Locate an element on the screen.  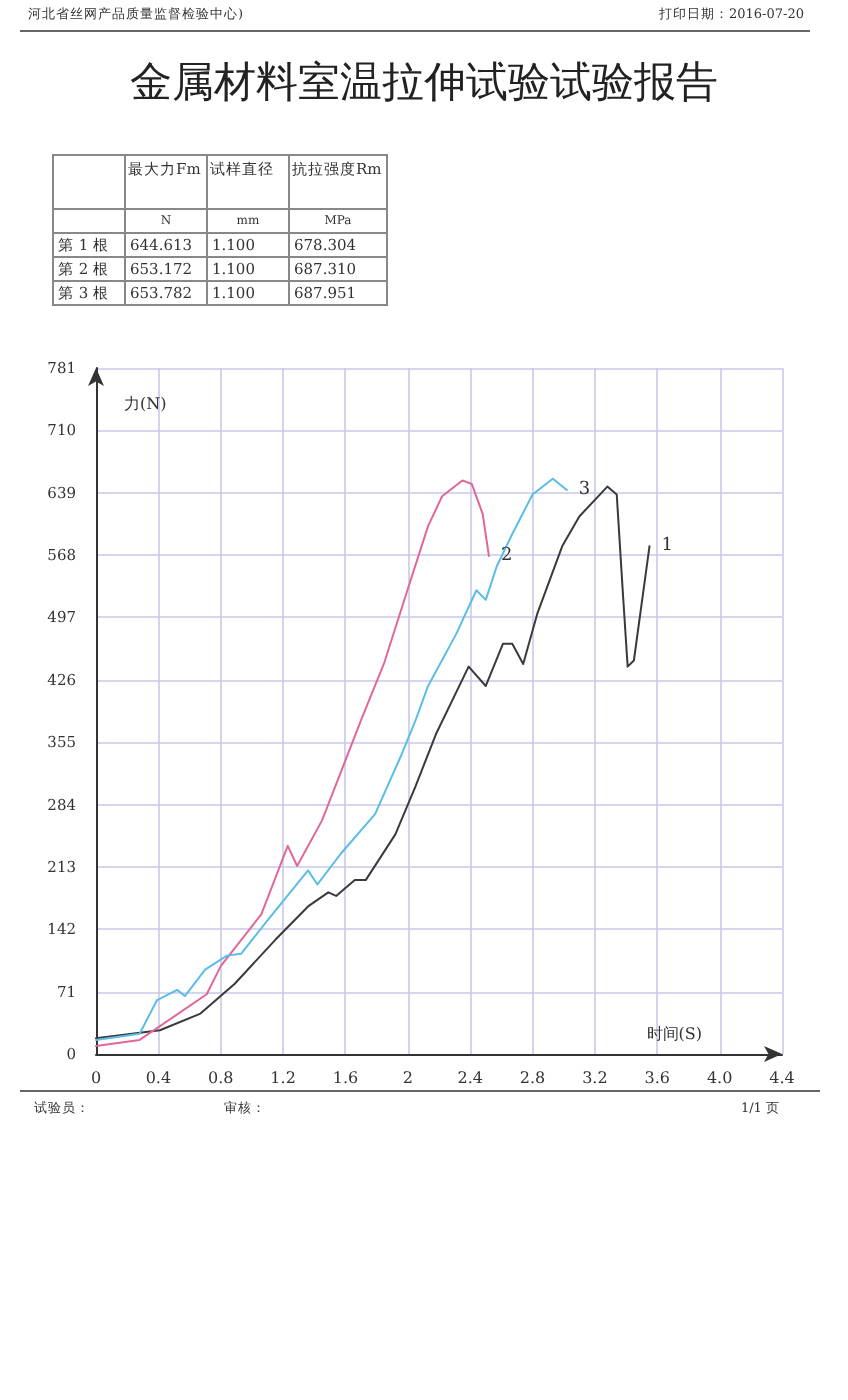
text: 金属材料室温拉伸试验试验报告 is located at coordinates (424, 83).